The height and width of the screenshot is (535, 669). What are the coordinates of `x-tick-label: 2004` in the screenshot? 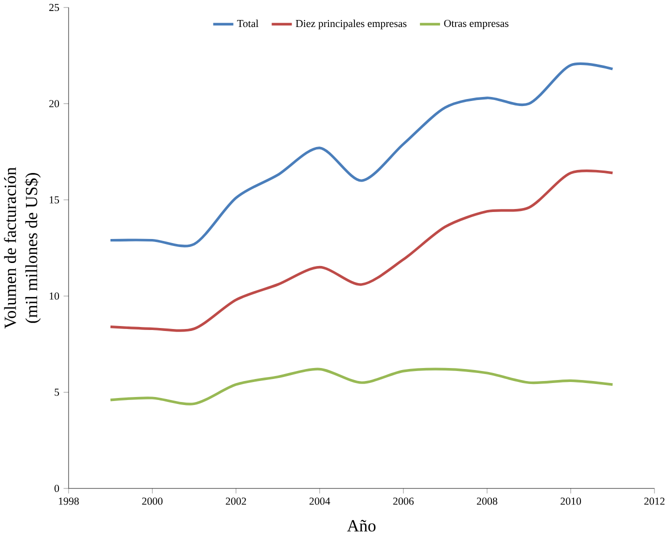 It's located at (320, 501).